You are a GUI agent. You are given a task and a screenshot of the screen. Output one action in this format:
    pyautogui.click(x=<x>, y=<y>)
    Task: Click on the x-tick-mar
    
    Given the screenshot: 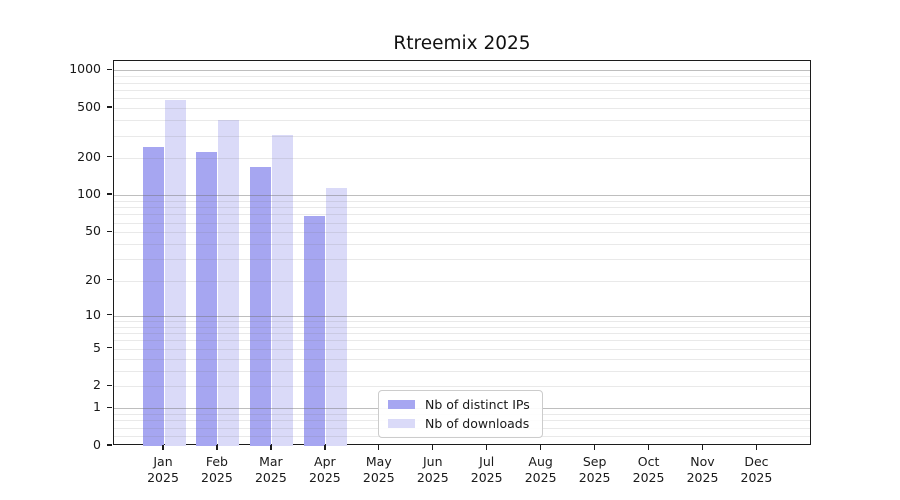 What is the action you would take?
    pyautogui.click(x=271, y=447)
    